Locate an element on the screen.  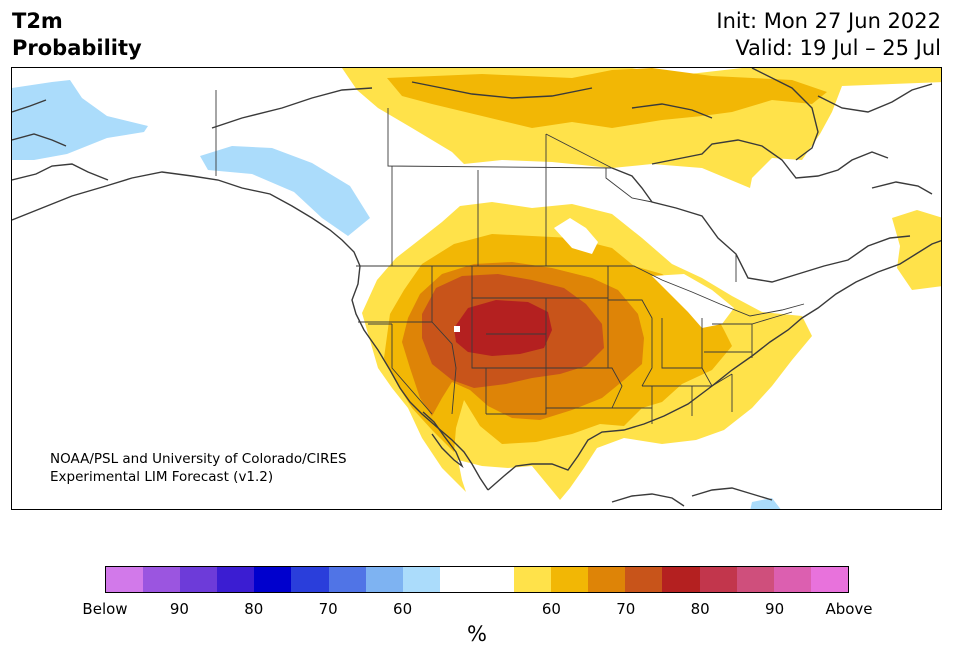
colorbar is located at coordinates (477, 579).